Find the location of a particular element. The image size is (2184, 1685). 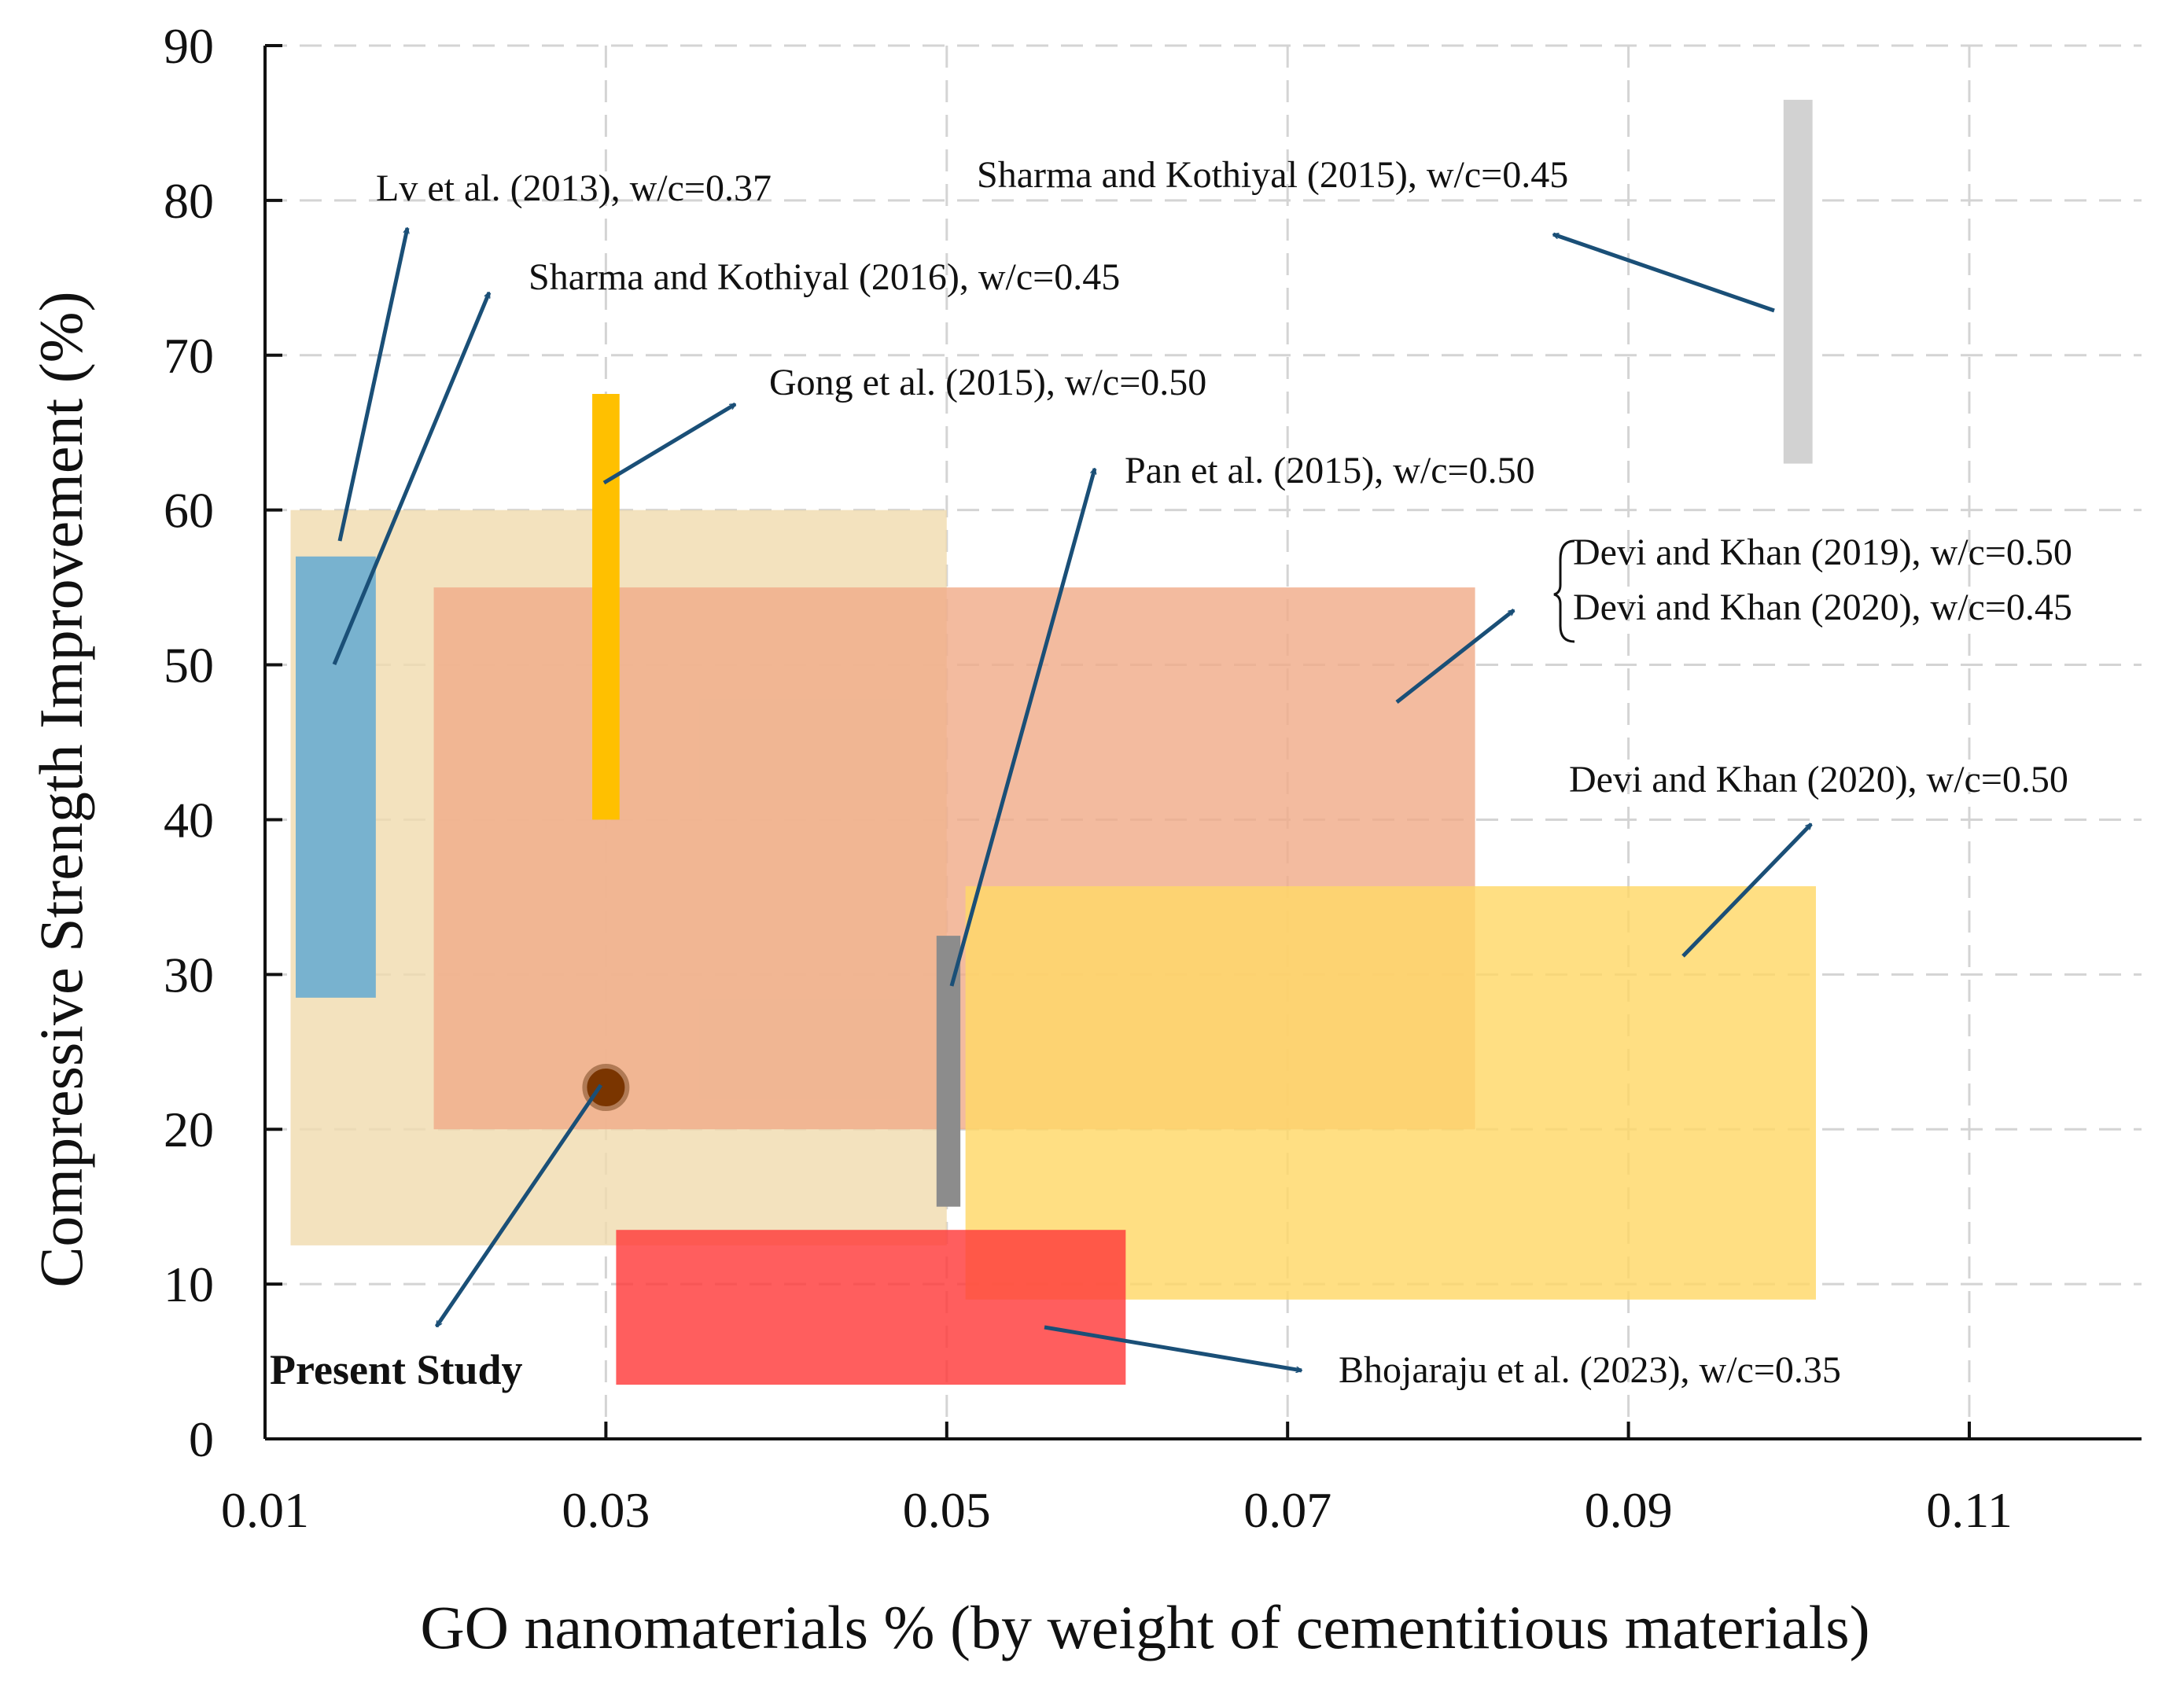

devi-brace is located at coordinates (1564, 591).